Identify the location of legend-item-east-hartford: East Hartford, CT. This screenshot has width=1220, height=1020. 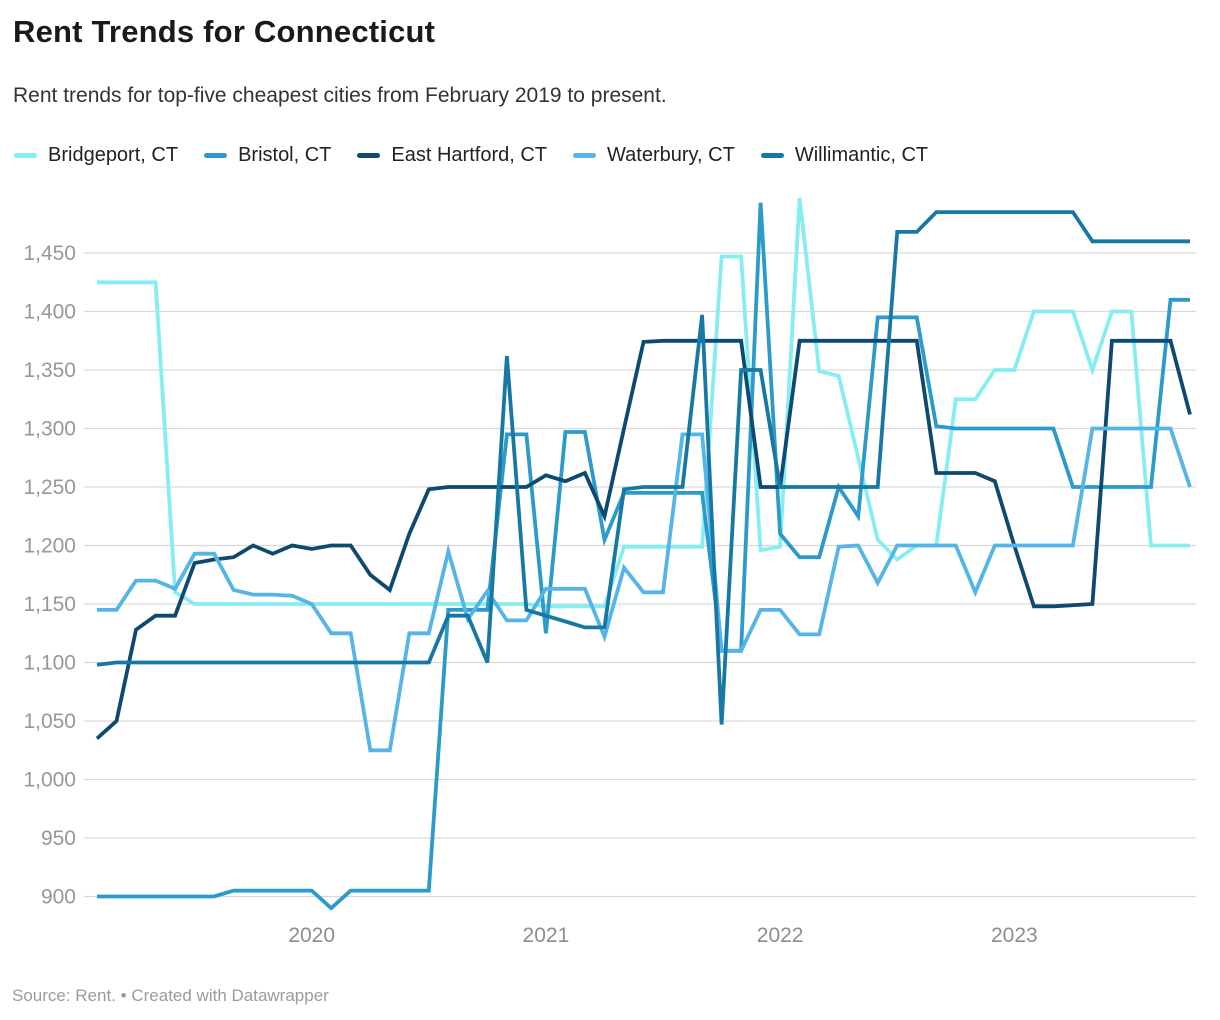
(452, 155).